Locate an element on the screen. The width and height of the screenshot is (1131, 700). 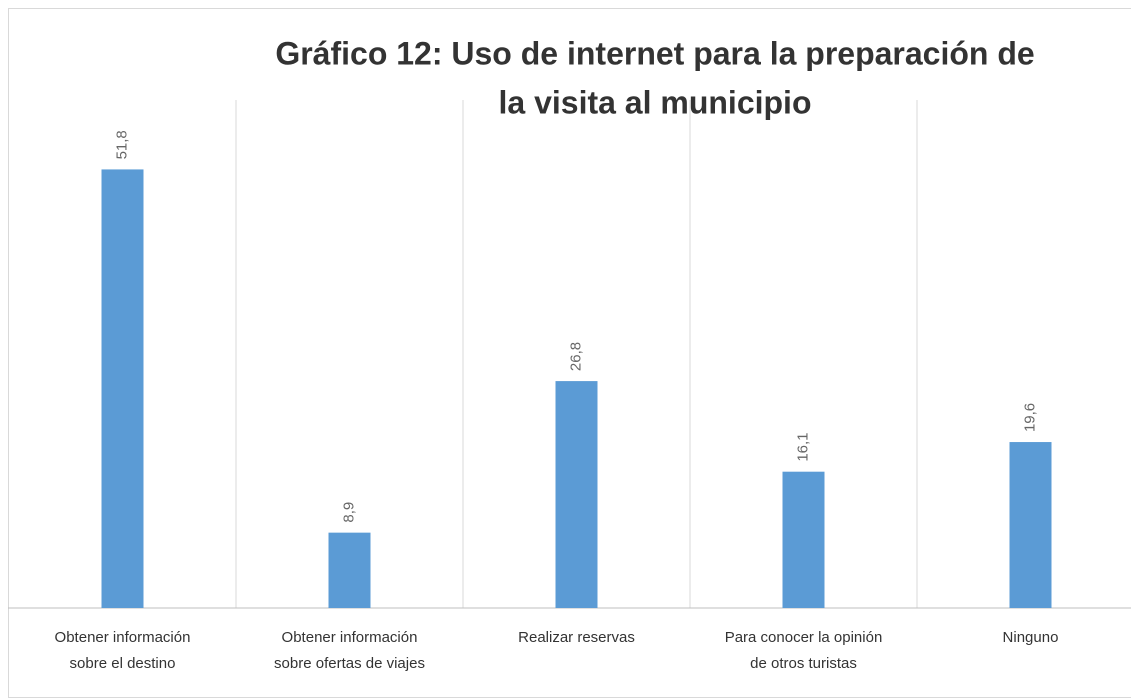
data-label: 19,6 is located at coordinates (1029, 417).